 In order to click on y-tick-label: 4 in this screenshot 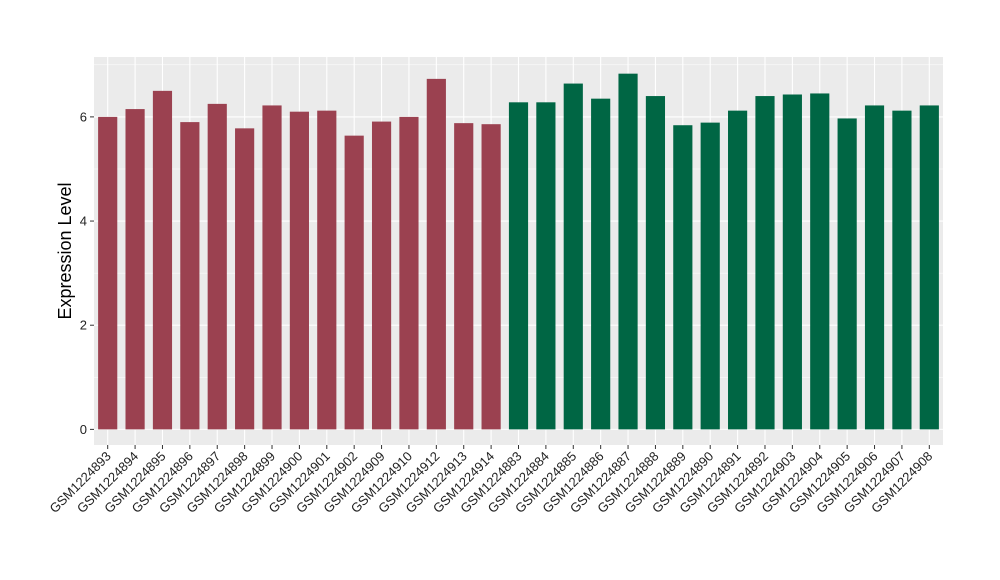, I will do `click(83, 221)`.